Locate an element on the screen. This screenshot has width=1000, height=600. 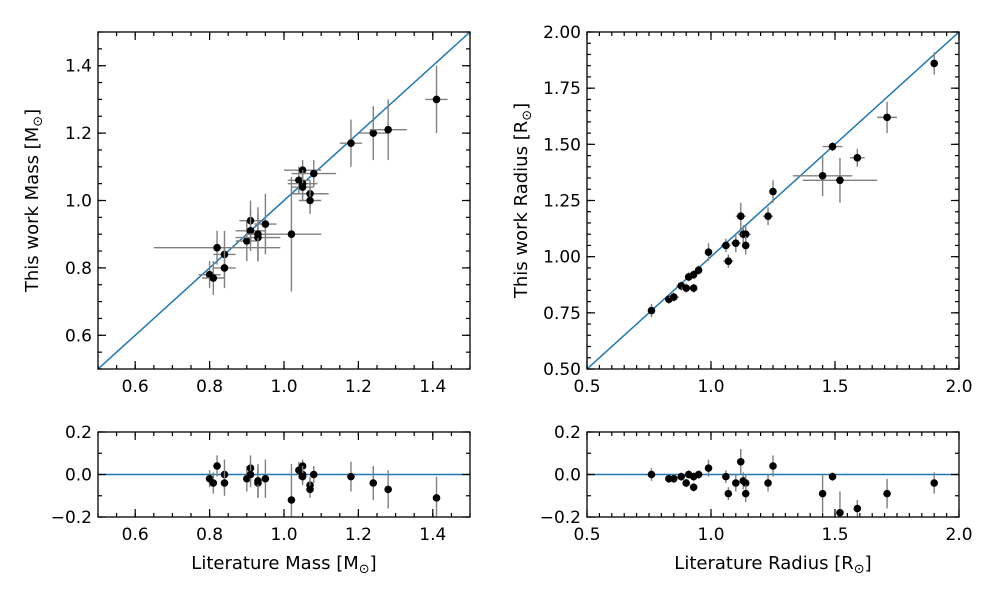
x-tick-label: 0.8 is located at coordinates (209, 535).